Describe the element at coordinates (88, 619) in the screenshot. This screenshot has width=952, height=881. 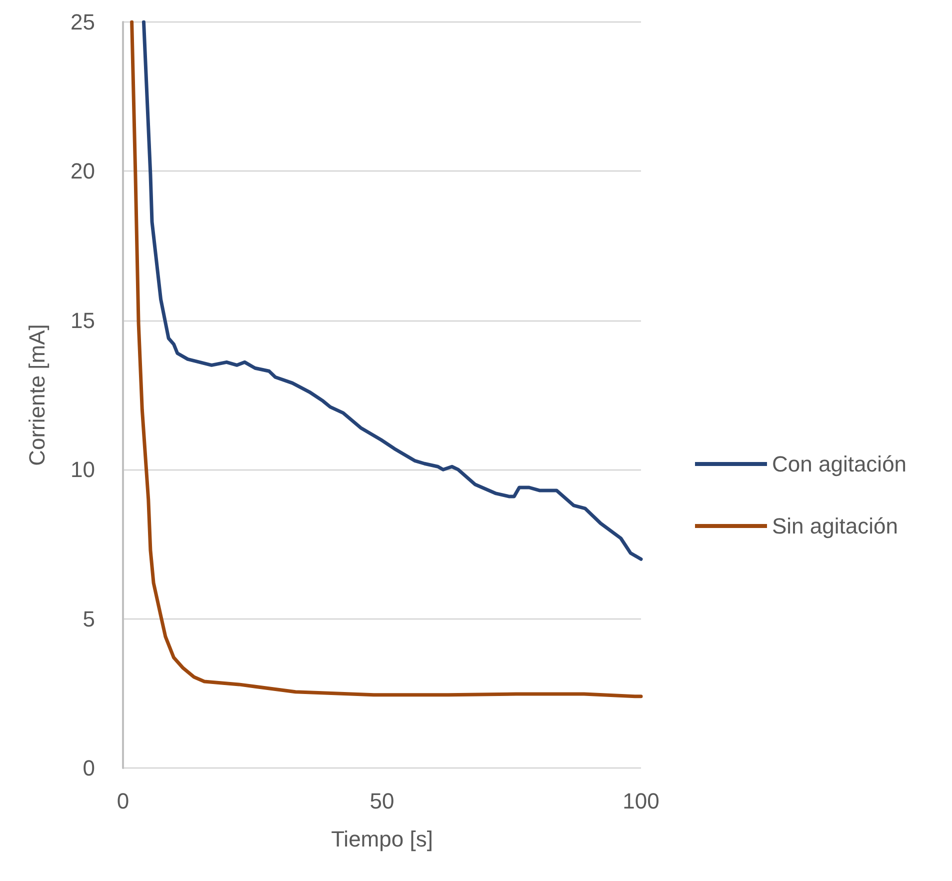
I see `y-tick-label: 5` at that location.